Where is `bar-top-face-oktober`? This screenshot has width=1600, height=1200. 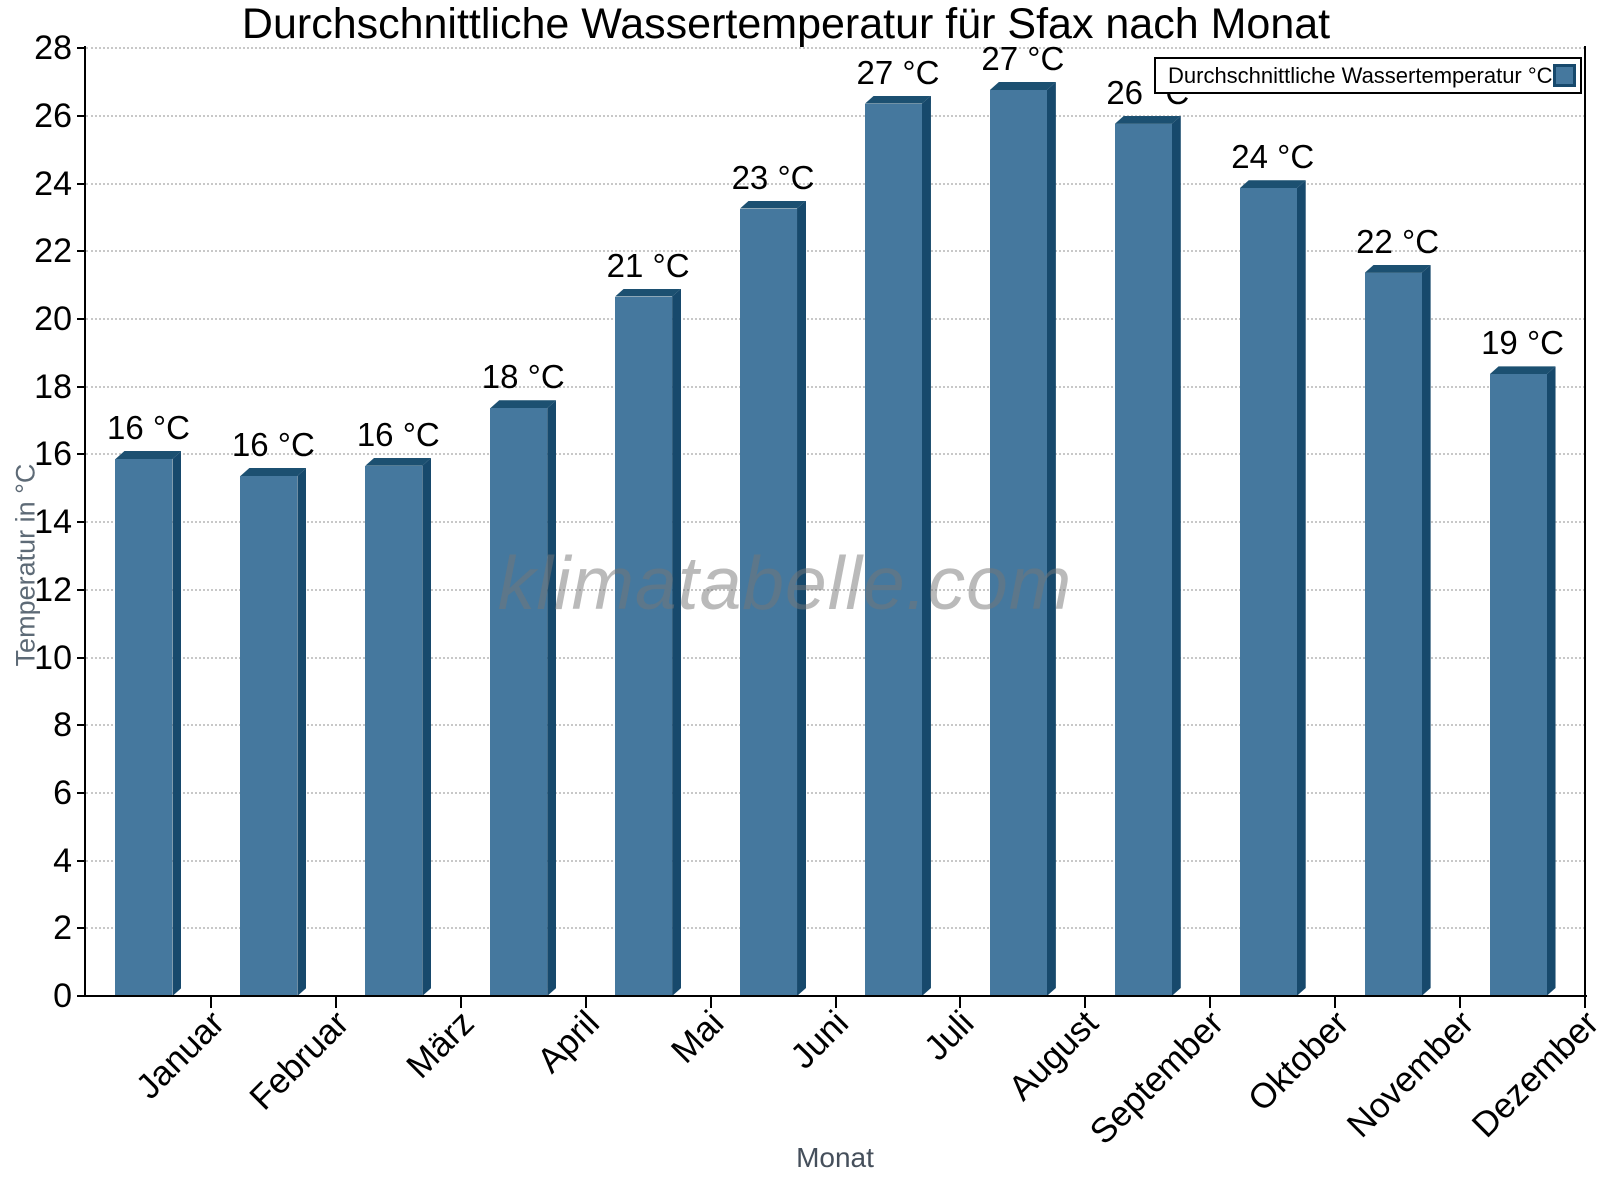
bar-top-face-oktober is located at coordinates (1272, 184).